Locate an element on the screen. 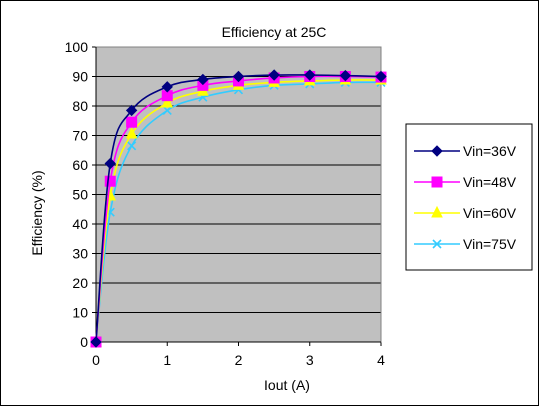 The height and width of the screenshot is (411, 539). y-tick-label: 60 is located at coordinates (80, 165).